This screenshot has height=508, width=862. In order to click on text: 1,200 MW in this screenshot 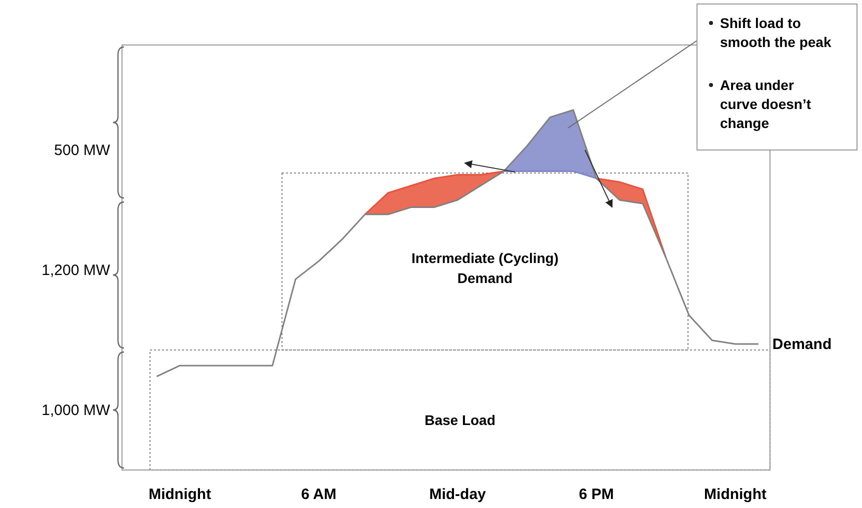, I will do `click(76, 270)`.